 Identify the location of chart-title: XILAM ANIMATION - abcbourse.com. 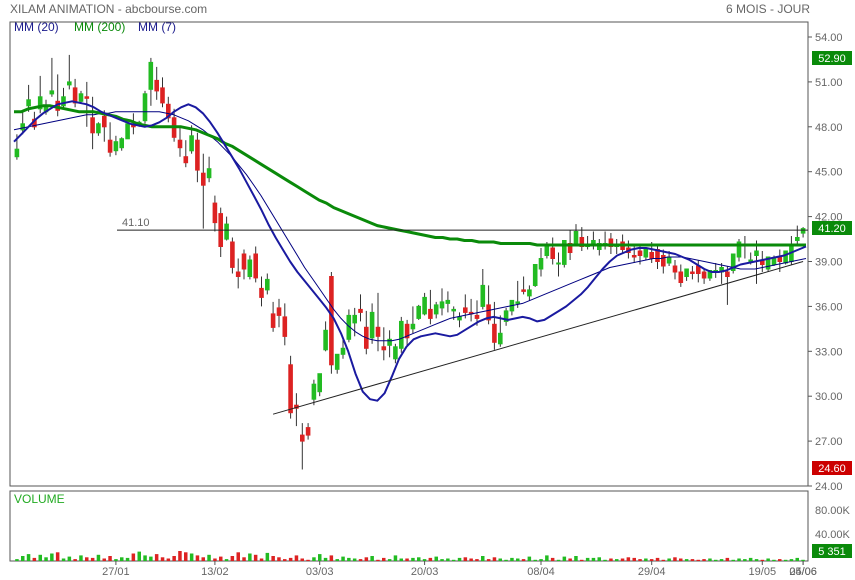
(108, 9).